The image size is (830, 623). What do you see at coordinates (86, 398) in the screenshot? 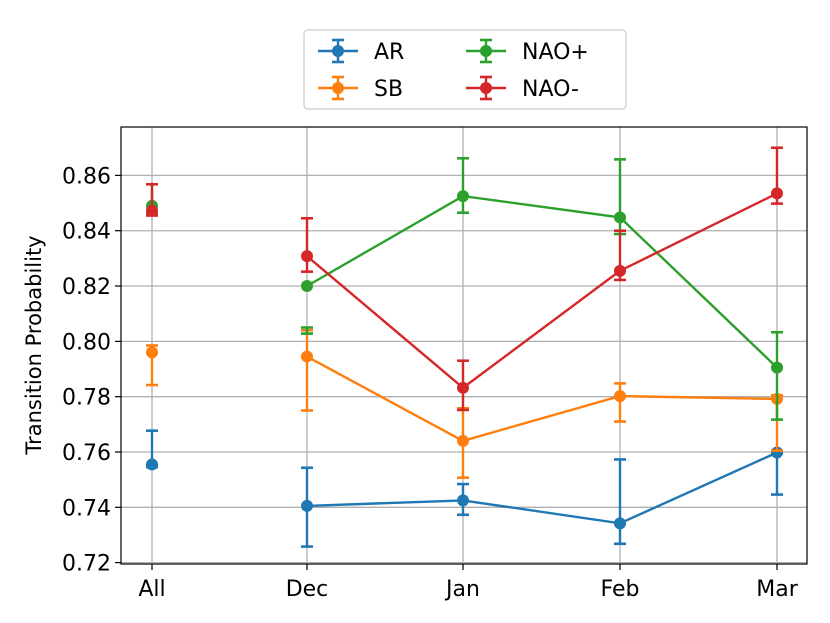
I see `y-tick-label: 0.78` at bounding box center [86, 398].